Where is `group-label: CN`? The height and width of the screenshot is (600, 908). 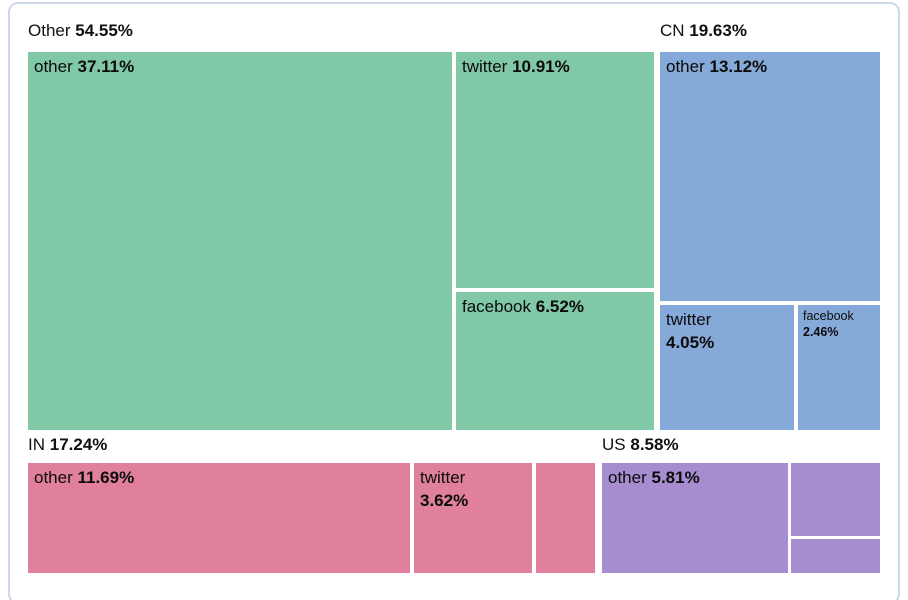
group-label: CN is located at coordinates (672, 30).